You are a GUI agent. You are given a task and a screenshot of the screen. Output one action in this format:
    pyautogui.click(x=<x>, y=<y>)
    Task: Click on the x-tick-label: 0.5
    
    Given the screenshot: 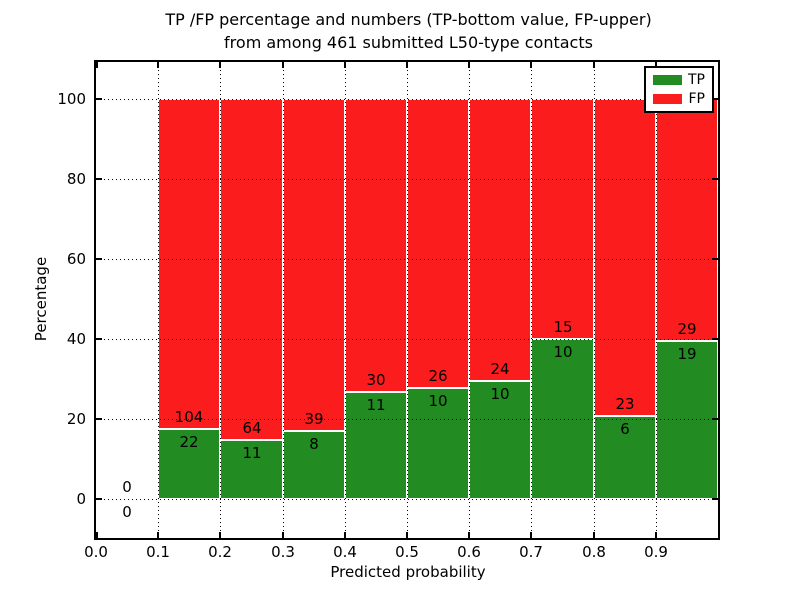 What is the action you would take?
    pyautogui.click(x=407, y=552)
    